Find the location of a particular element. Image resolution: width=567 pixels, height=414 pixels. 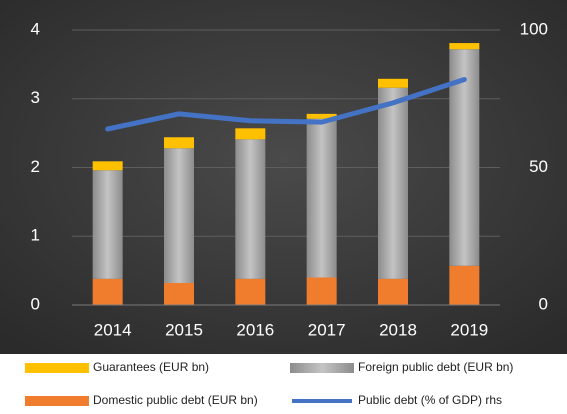

y2-tick-label: 50 is located at coordinates (538, 166).